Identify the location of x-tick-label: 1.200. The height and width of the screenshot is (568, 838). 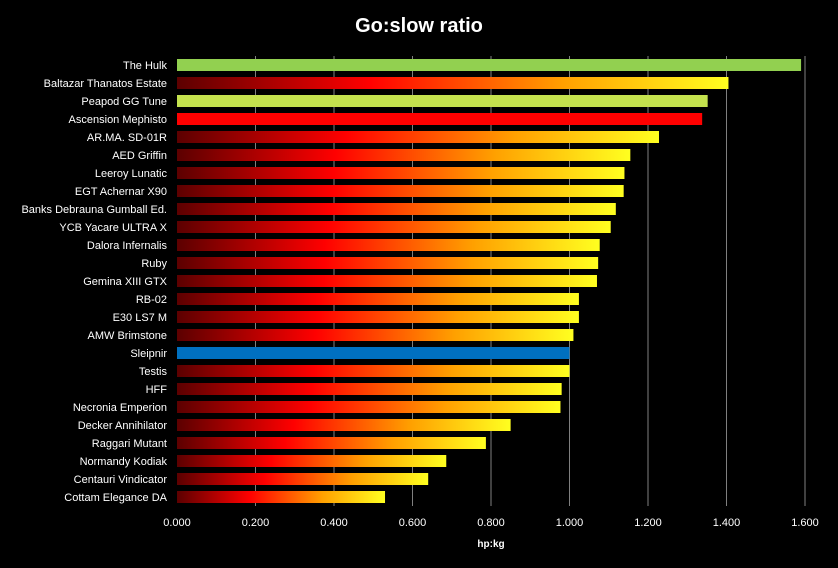
(648, 523).